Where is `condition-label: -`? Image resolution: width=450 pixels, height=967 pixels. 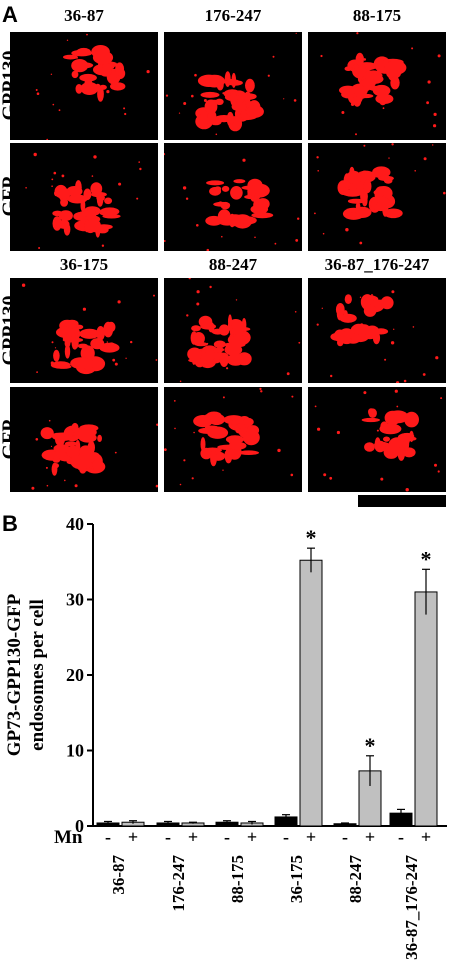
condition-label: - is located at coordinates (168, 837).